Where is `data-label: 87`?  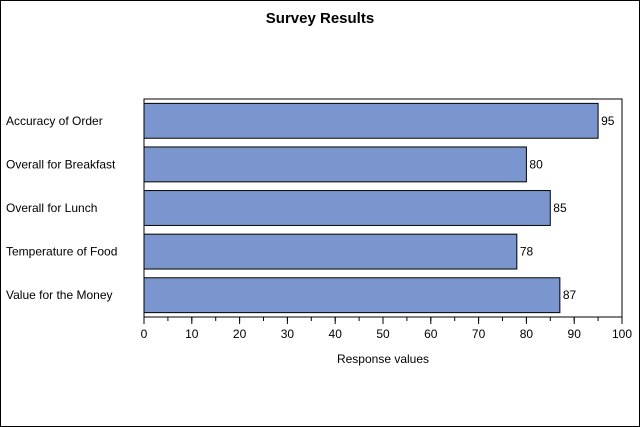 data-label: 87 is located at coordinates (570, 295).